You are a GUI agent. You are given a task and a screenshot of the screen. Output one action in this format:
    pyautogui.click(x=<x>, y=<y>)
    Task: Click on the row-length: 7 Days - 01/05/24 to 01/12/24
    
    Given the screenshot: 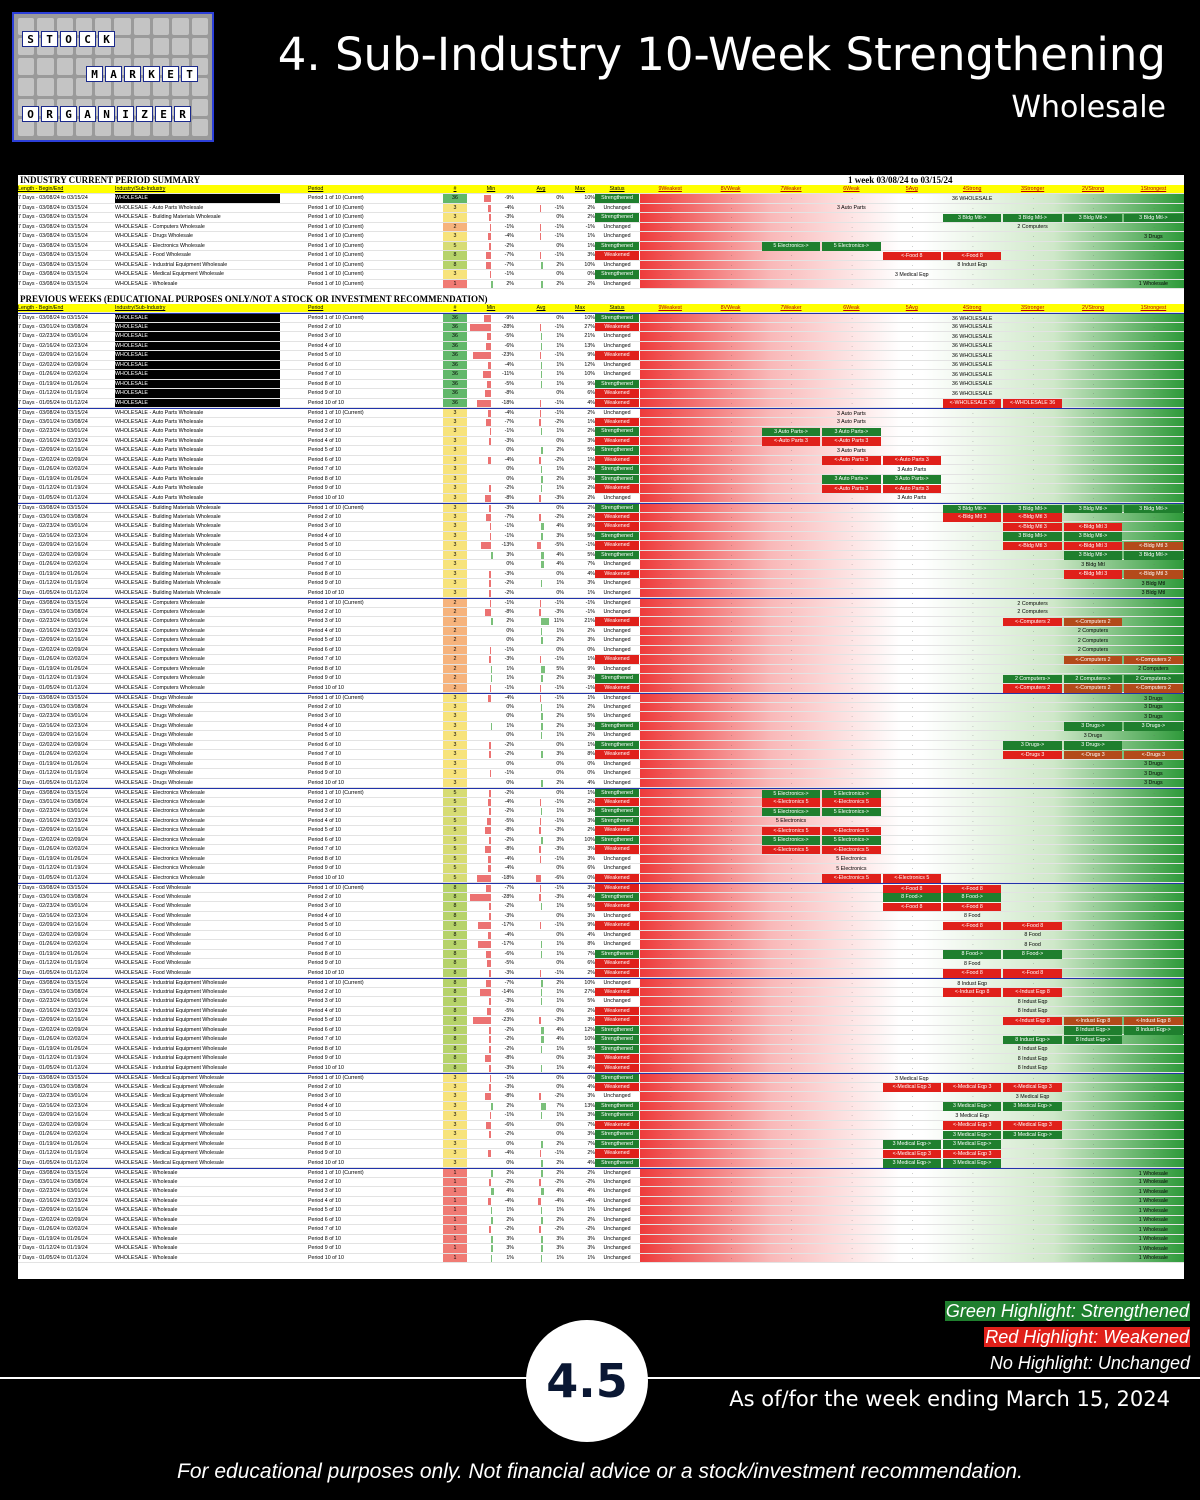 What is the action you would take?
    pyautogui.click(x=53, y=1067)
    